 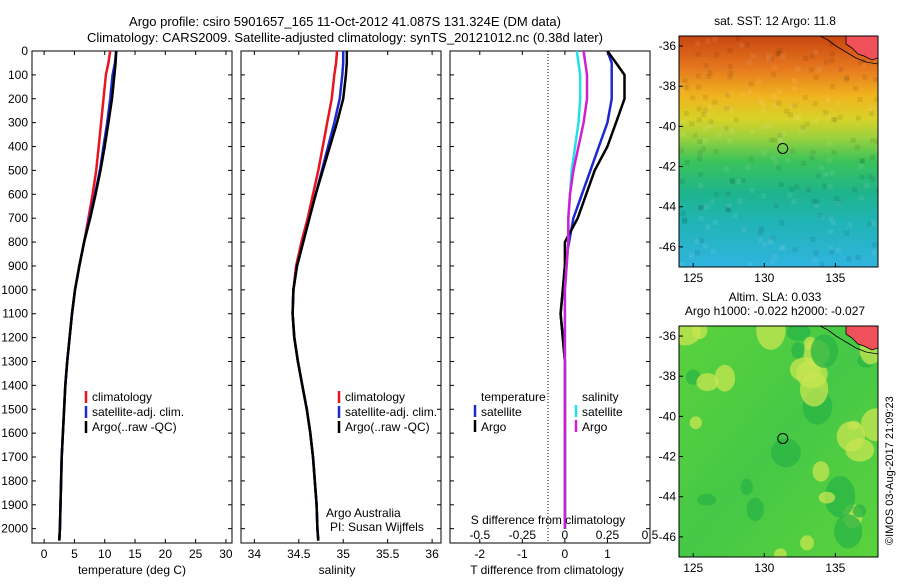 What do you see at coordinates (18, 147) in the screenshot?
I see `depth-tick-label: 400` at bounding box center [18, 147].